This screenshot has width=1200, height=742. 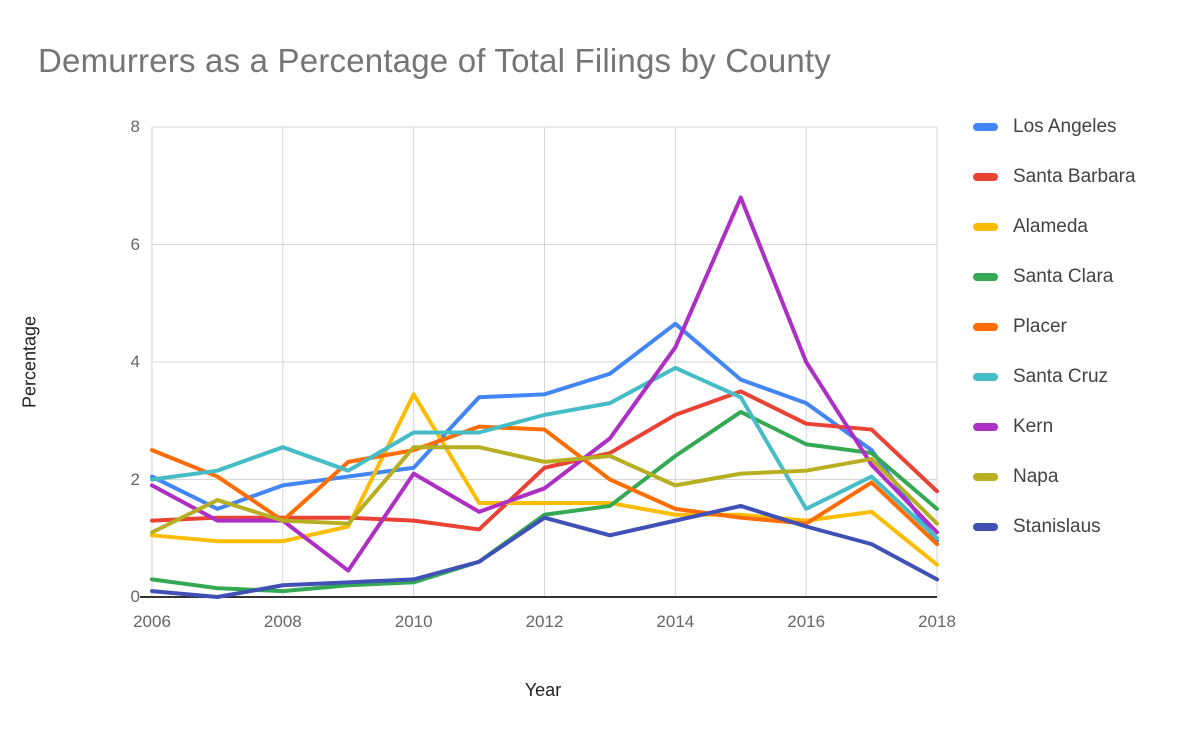 What do you see at coordinates (135, 596) in the screenshot?
I see `y-tick-label: 0` at bounding box center [135, 596].